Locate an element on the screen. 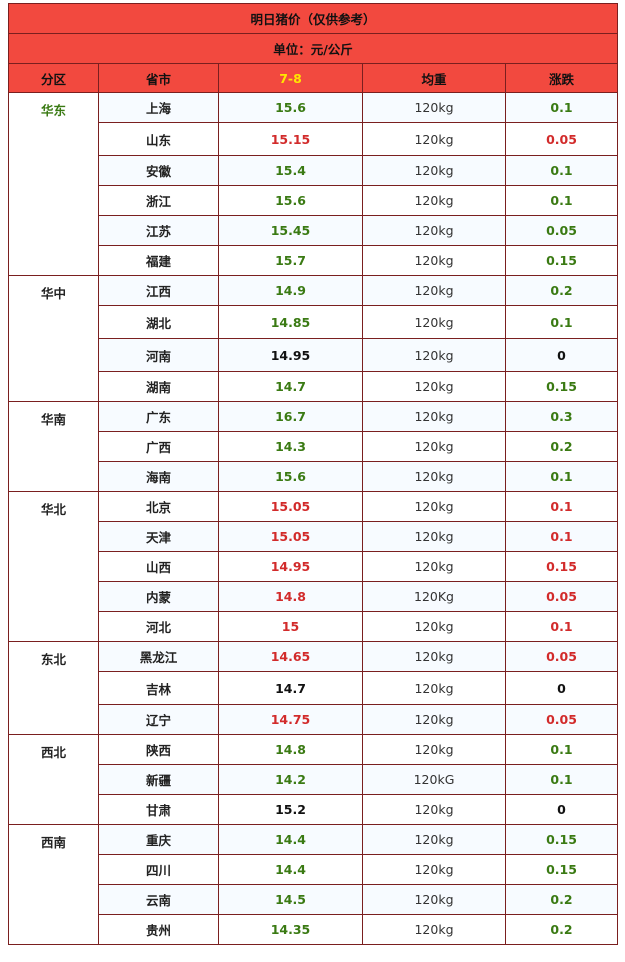  table-row: 吉林 14.7 120kg 0 is located at coordinates (313, 688).